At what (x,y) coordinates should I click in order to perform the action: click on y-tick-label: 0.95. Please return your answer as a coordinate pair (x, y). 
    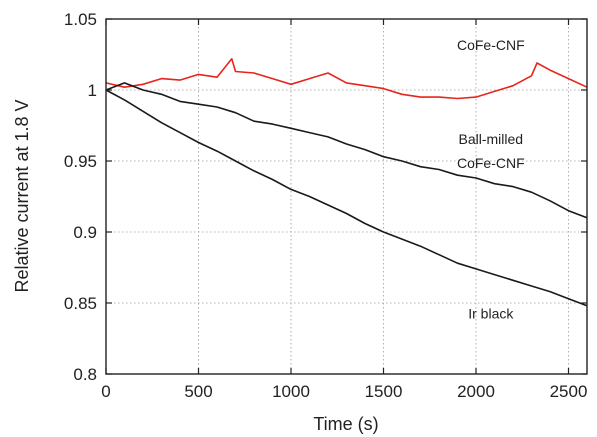
    Looking at the image, I should click on (80, 161).